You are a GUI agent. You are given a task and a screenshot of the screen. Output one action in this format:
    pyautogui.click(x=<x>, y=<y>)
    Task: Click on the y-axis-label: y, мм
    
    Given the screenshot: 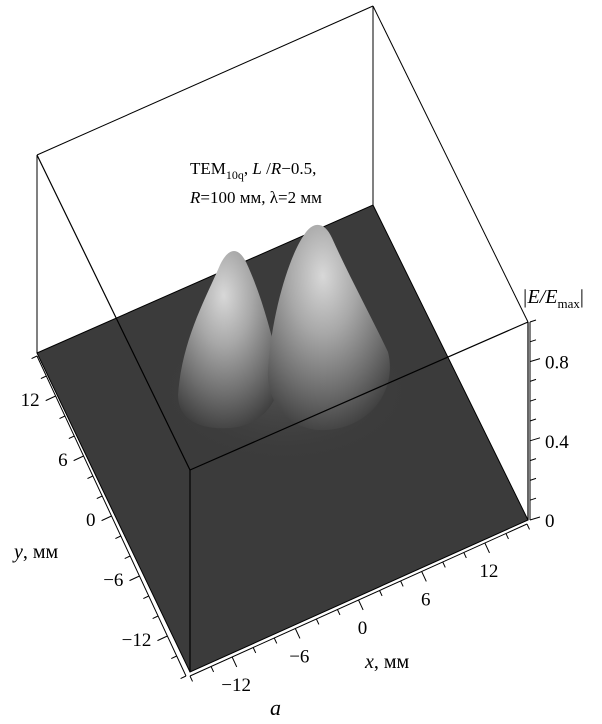 What is the action you would take?
    pyautogui.click(x=35, y=552)
    